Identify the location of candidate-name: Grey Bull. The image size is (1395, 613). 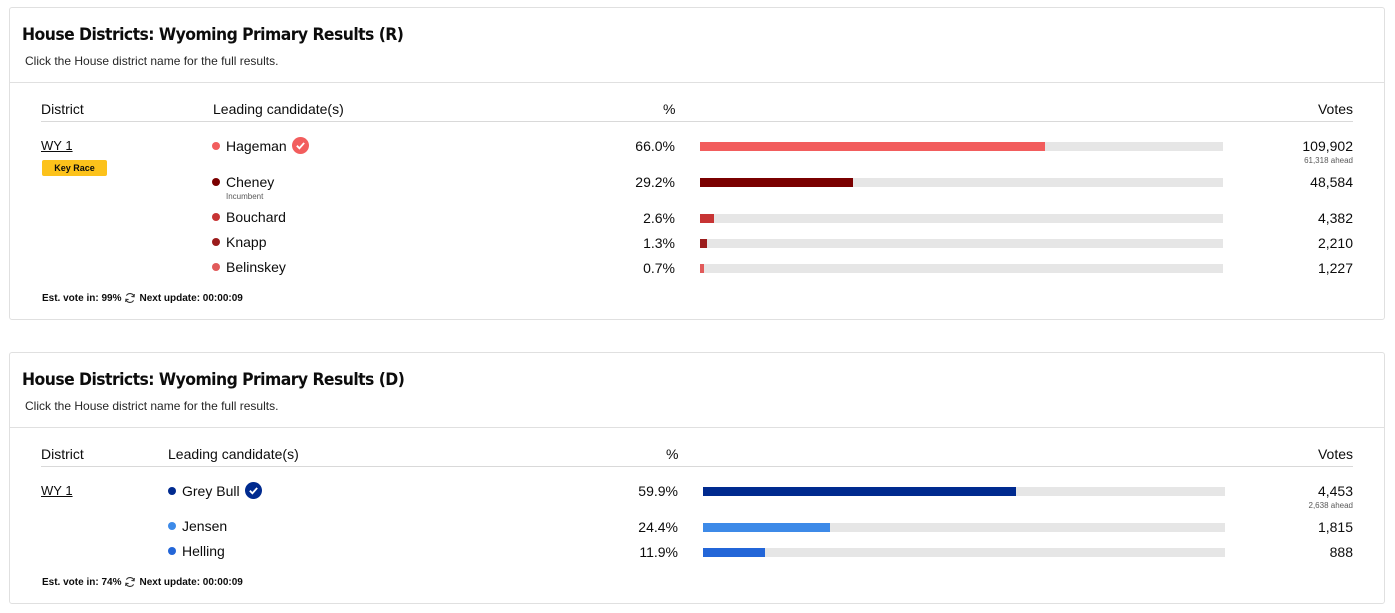
(211, 490).